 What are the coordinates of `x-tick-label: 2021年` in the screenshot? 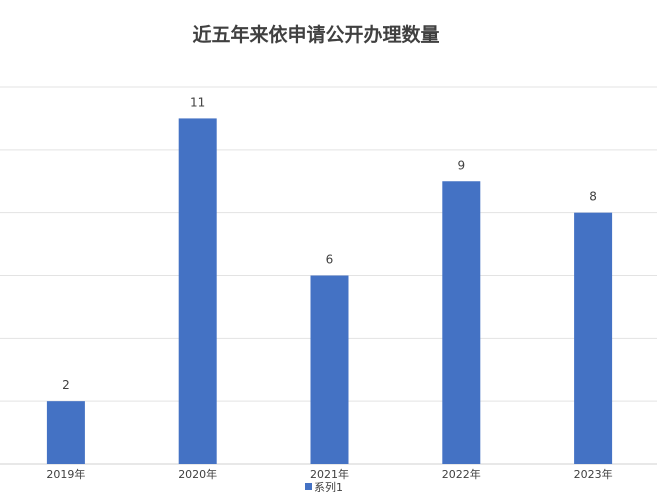 It's located at (329, 474).